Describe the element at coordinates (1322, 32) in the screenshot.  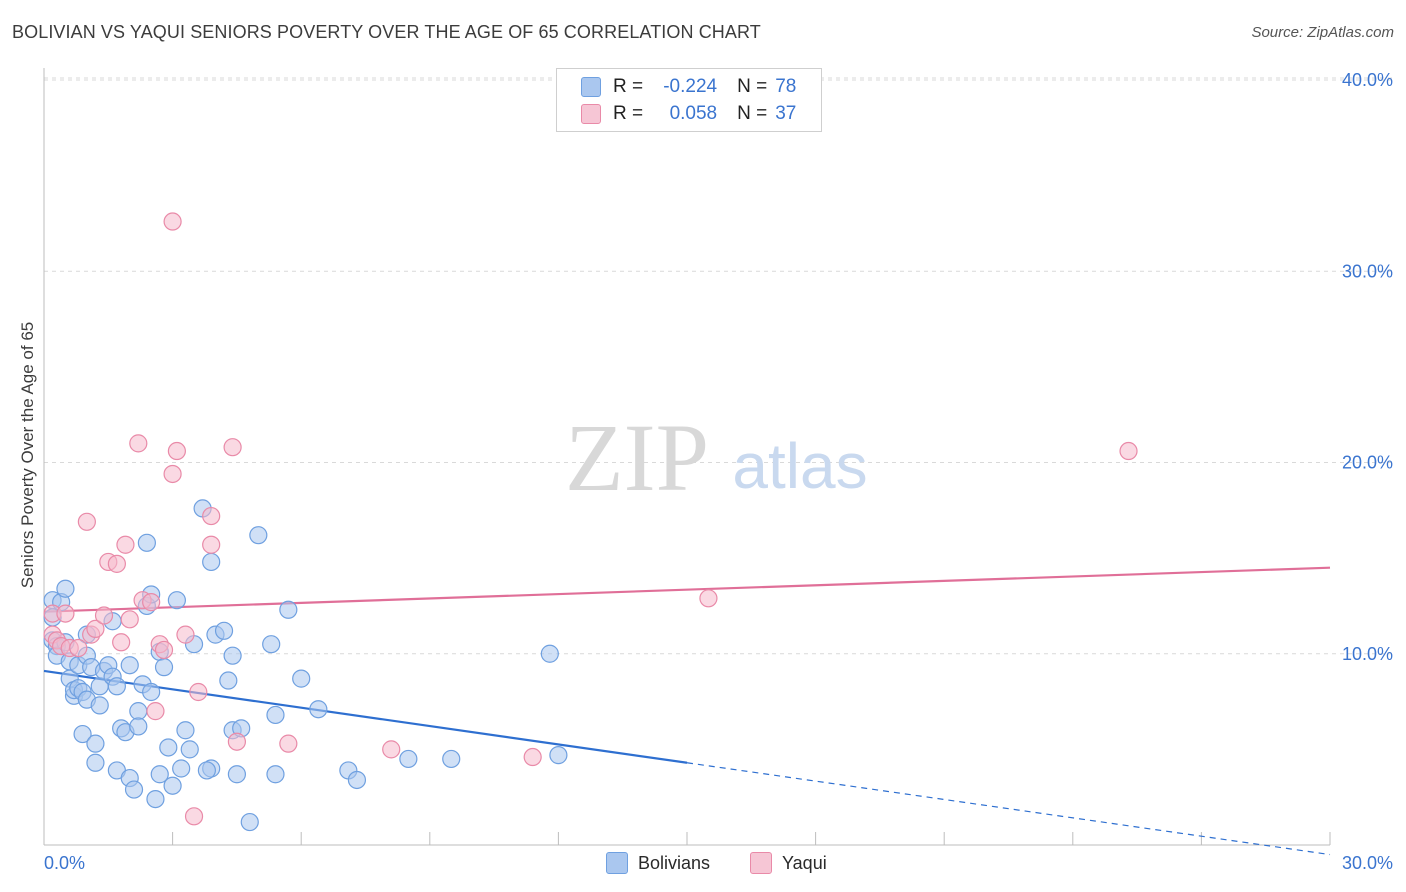
I see `source-note: Source: ZipAtlas.com` at that location.